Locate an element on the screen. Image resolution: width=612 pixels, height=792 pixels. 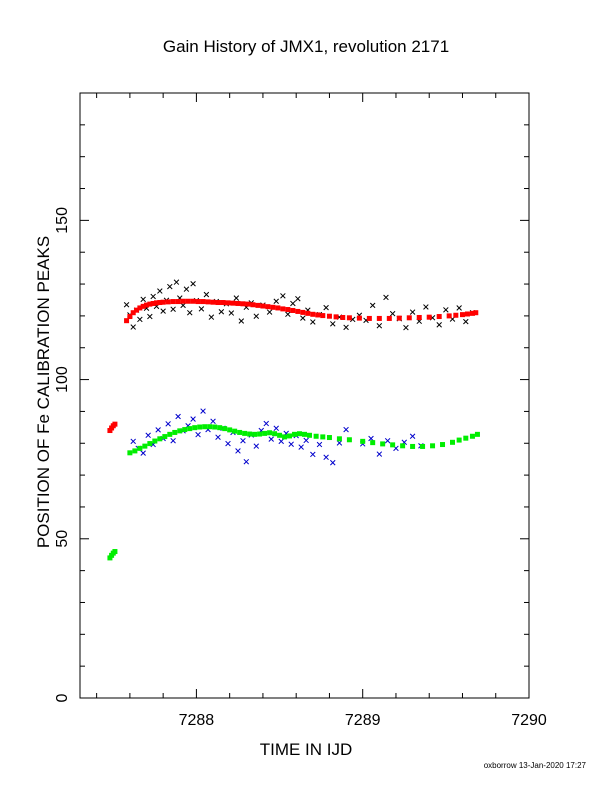
x-tick-label: 7290 is located at coordinates (529, 720).